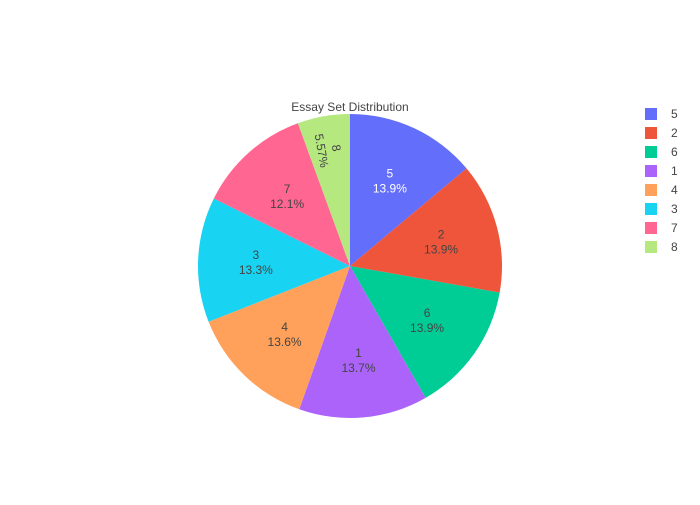 The image size is (700, 505). I want to click on slice-percent-3: 13.3%, so click(256, 270).